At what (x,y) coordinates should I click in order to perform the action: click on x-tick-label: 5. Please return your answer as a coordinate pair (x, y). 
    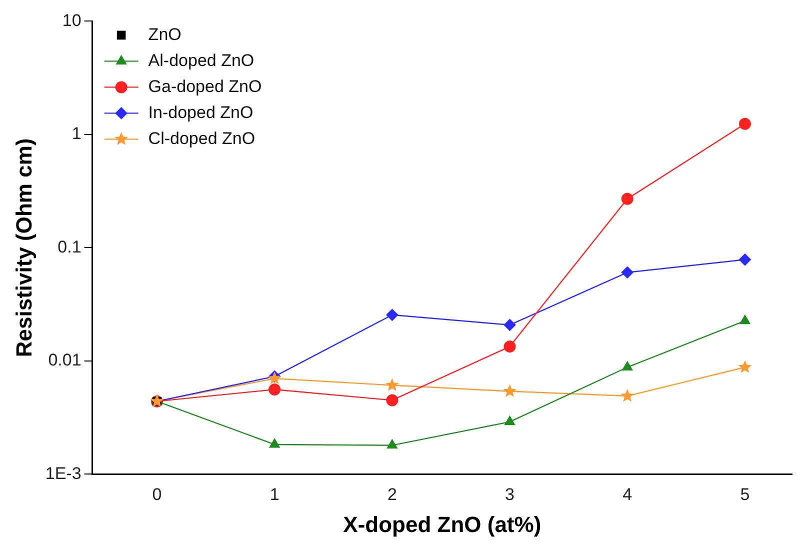
    Looking at the image, I should click on (745, 494).